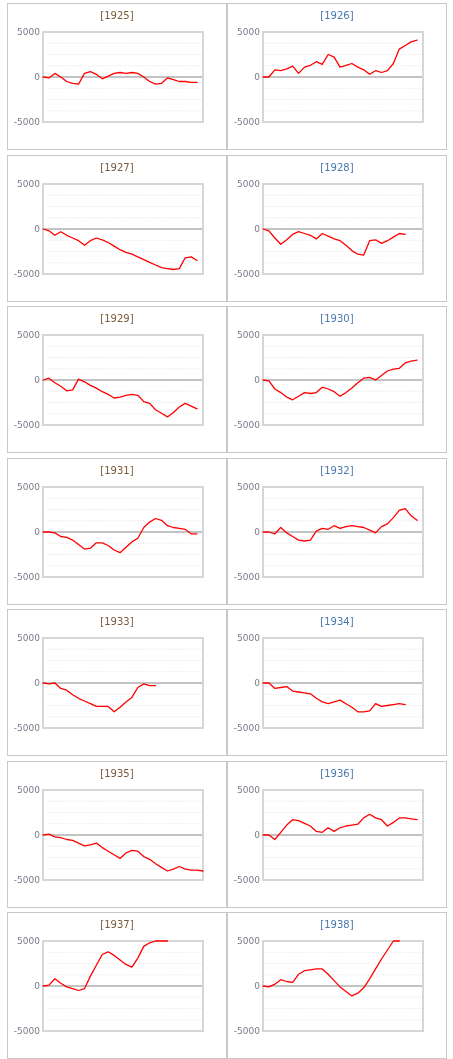 This screenshot has height=1059, width=453. Describe the element at coordinates (337, 318) in the screenshot. I see `chart-title: [1930]` at that location.